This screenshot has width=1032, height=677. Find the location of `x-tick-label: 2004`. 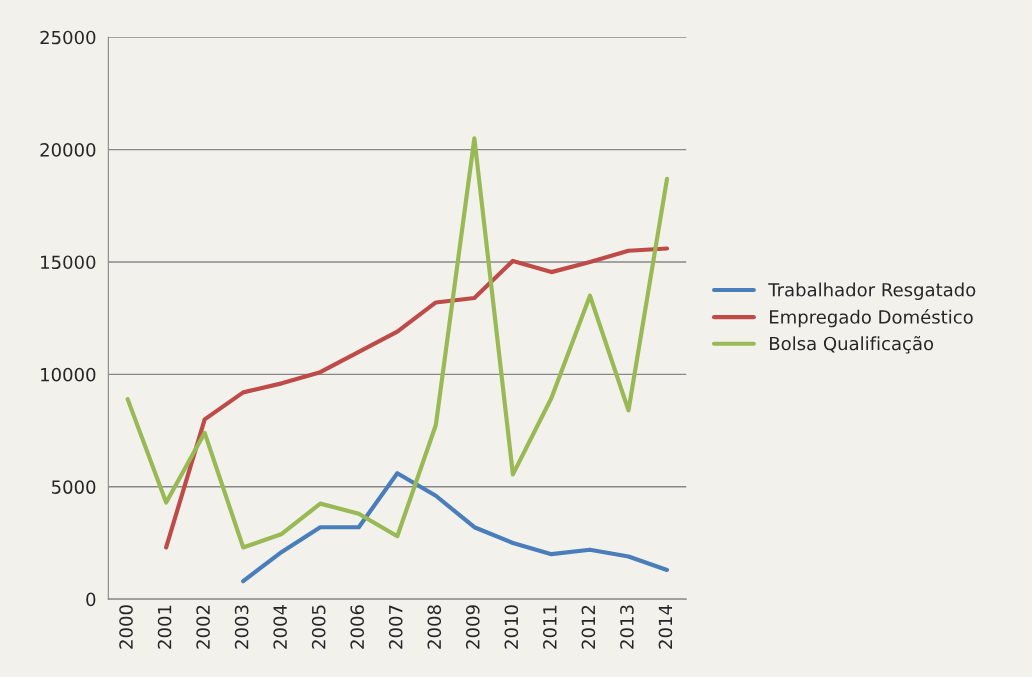

x-tick-label: 2004 is located at coordinates (280, 627).